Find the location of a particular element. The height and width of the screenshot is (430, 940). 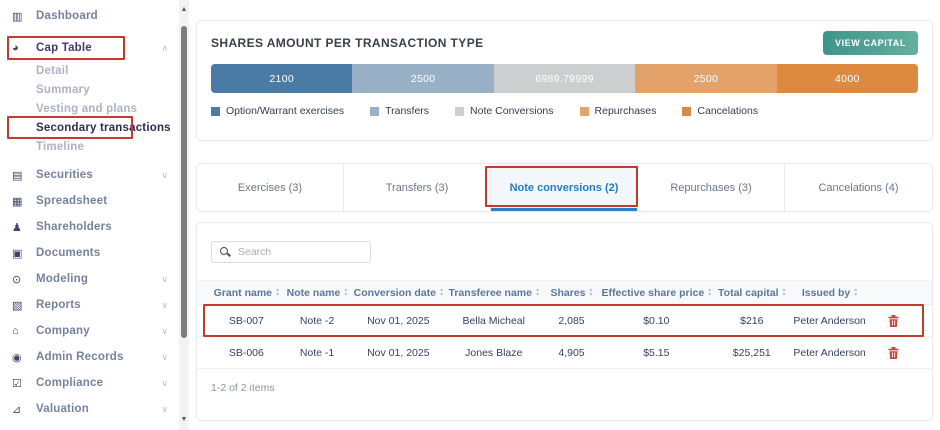

sidebar-item-spreadsheet: ▦ Spreadsheet is located at coordinates (90, 201).